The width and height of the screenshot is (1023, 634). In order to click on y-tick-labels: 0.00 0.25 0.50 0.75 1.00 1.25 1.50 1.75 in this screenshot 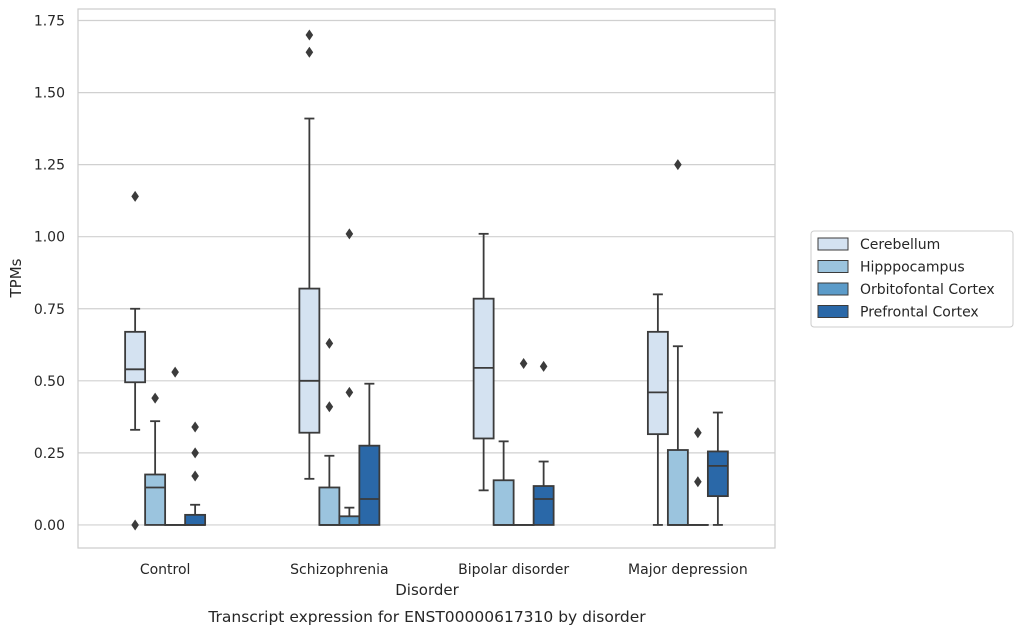, I will do `click(49, 274)`.